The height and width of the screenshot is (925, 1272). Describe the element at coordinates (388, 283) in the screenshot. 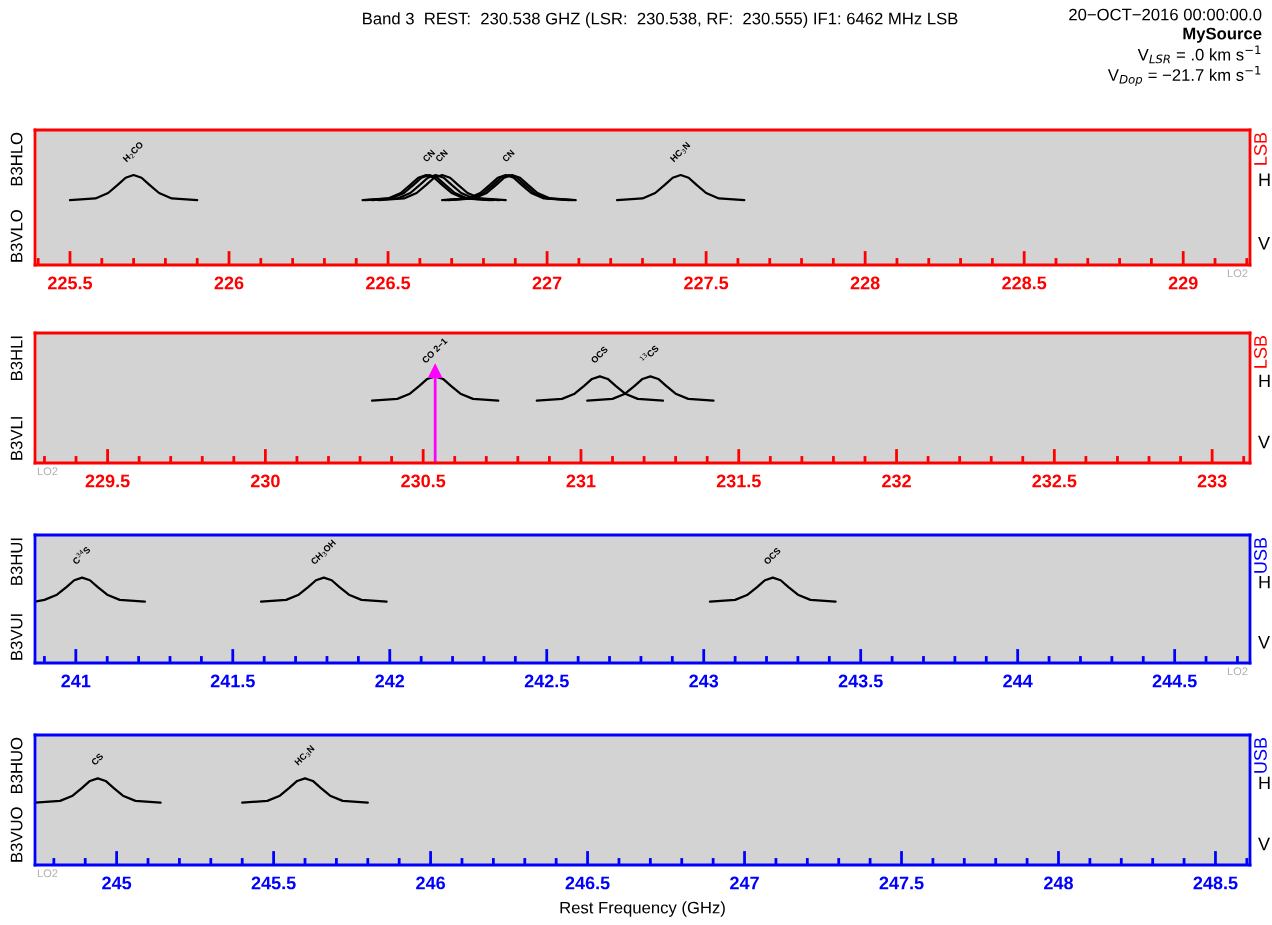

I see `x-tick-label: 226.5` at that location.